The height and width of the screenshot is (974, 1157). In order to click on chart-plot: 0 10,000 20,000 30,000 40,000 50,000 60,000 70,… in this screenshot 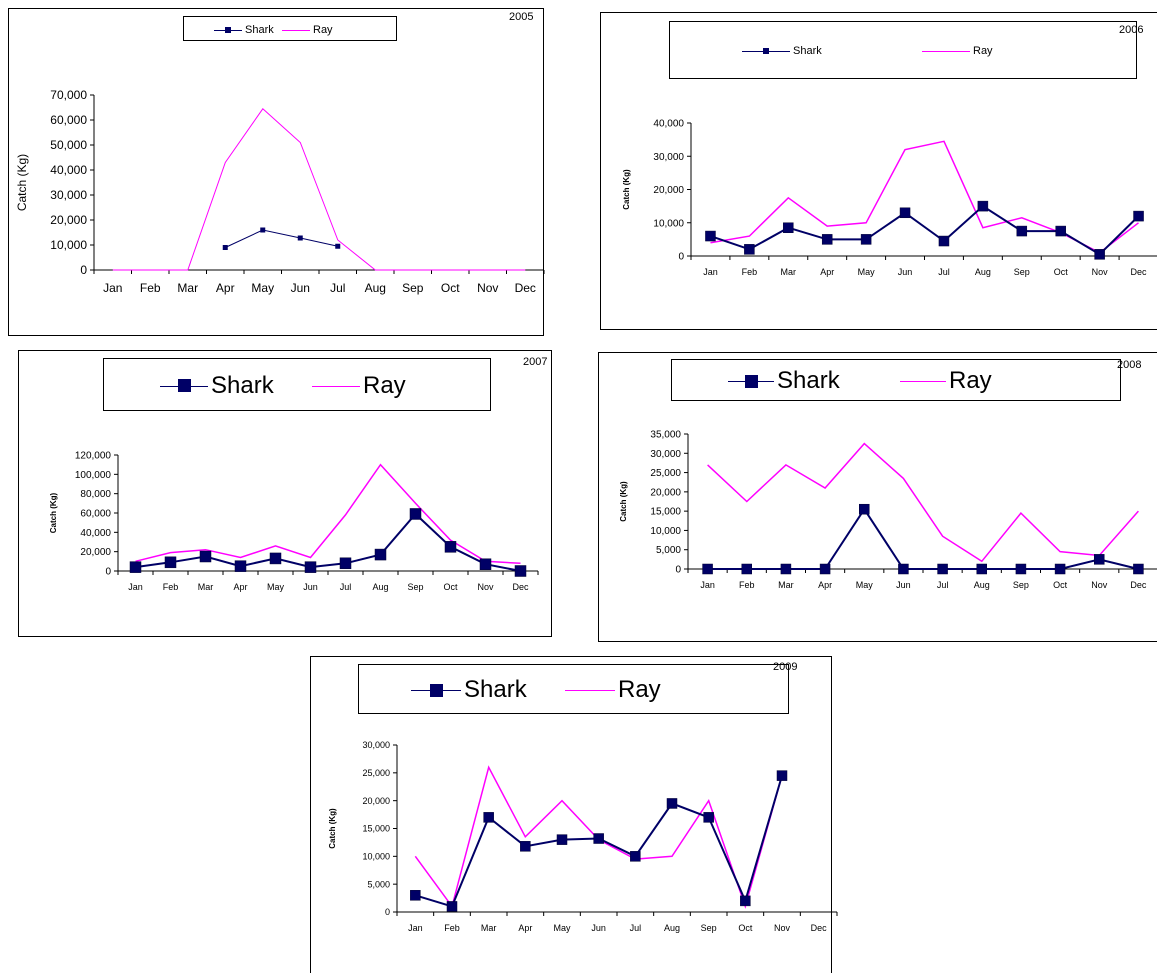, I will do `click(280, 191)`.